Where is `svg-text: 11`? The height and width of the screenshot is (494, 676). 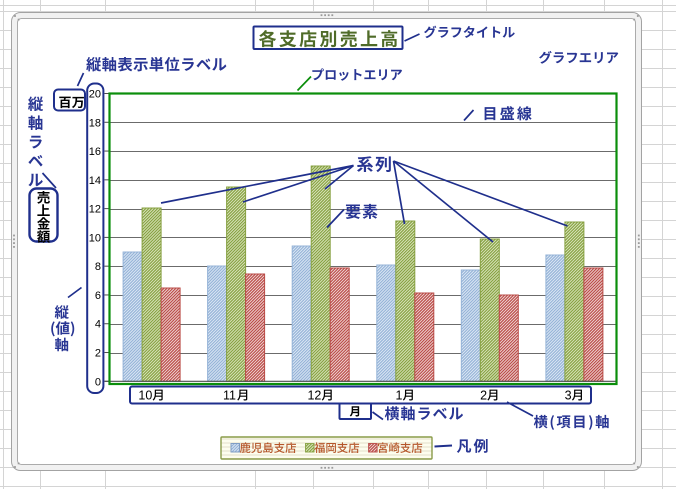
svg-text: 11 is located at coordinates (229, 396).